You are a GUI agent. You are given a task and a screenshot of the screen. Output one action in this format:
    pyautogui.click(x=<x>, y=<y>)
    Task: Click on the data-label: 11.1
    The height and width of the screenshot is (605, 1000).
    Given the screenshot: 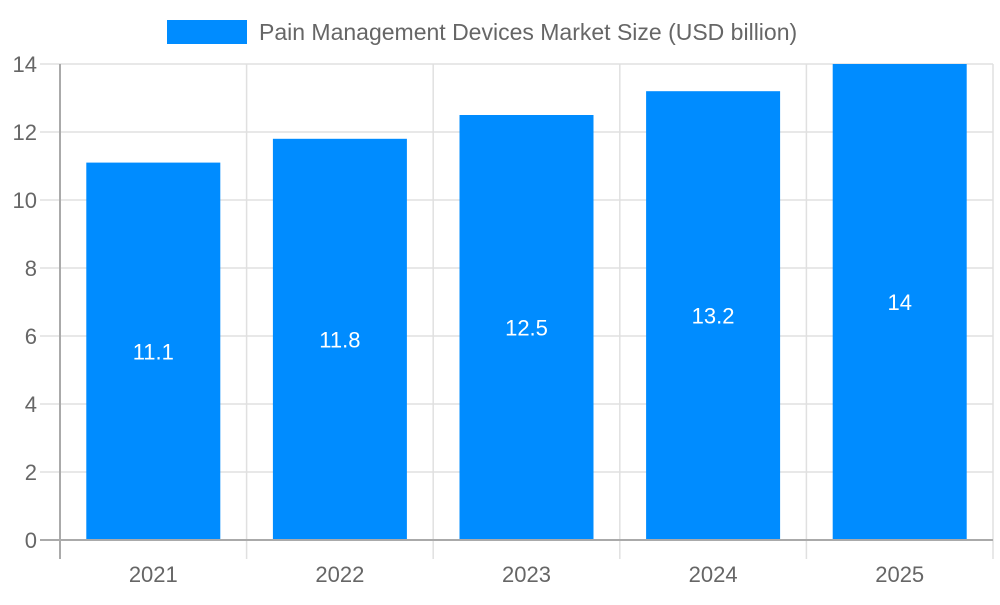 What is the action you would take?
    pyautogui.click(x=153, y=351)
    